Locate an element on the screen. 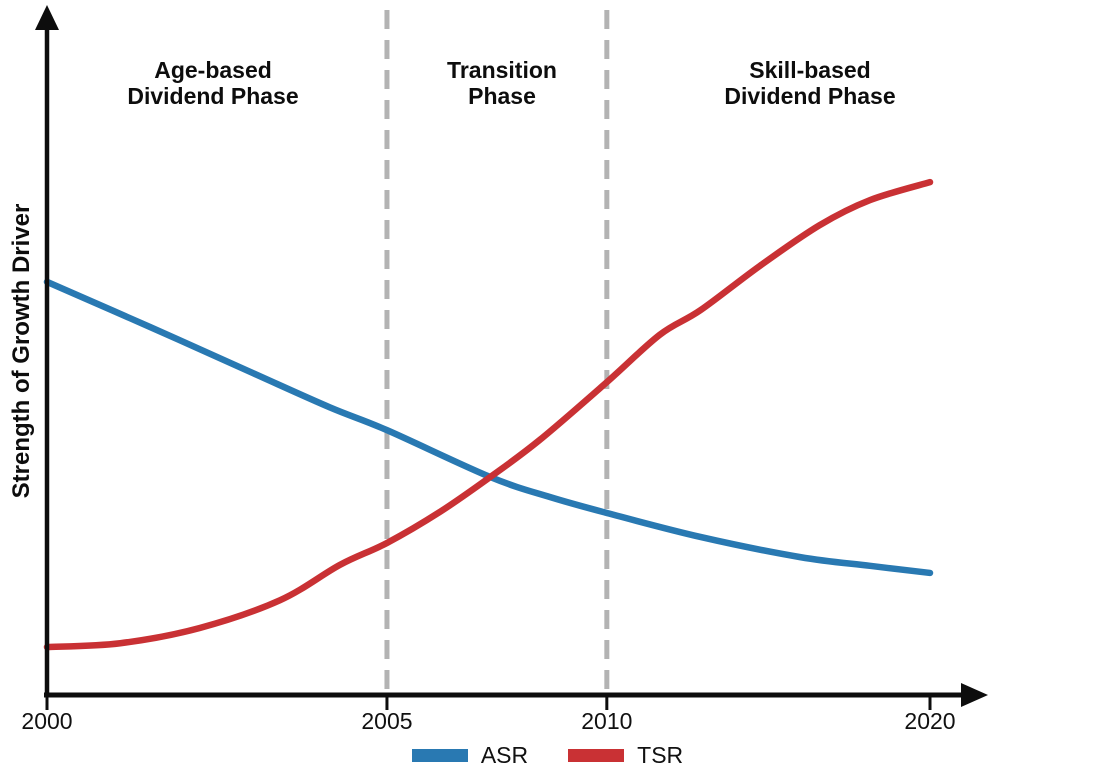 The height and width of the screenshot is (778, 1095). x-axis-arrowhead is located at coordinates (974, 695).